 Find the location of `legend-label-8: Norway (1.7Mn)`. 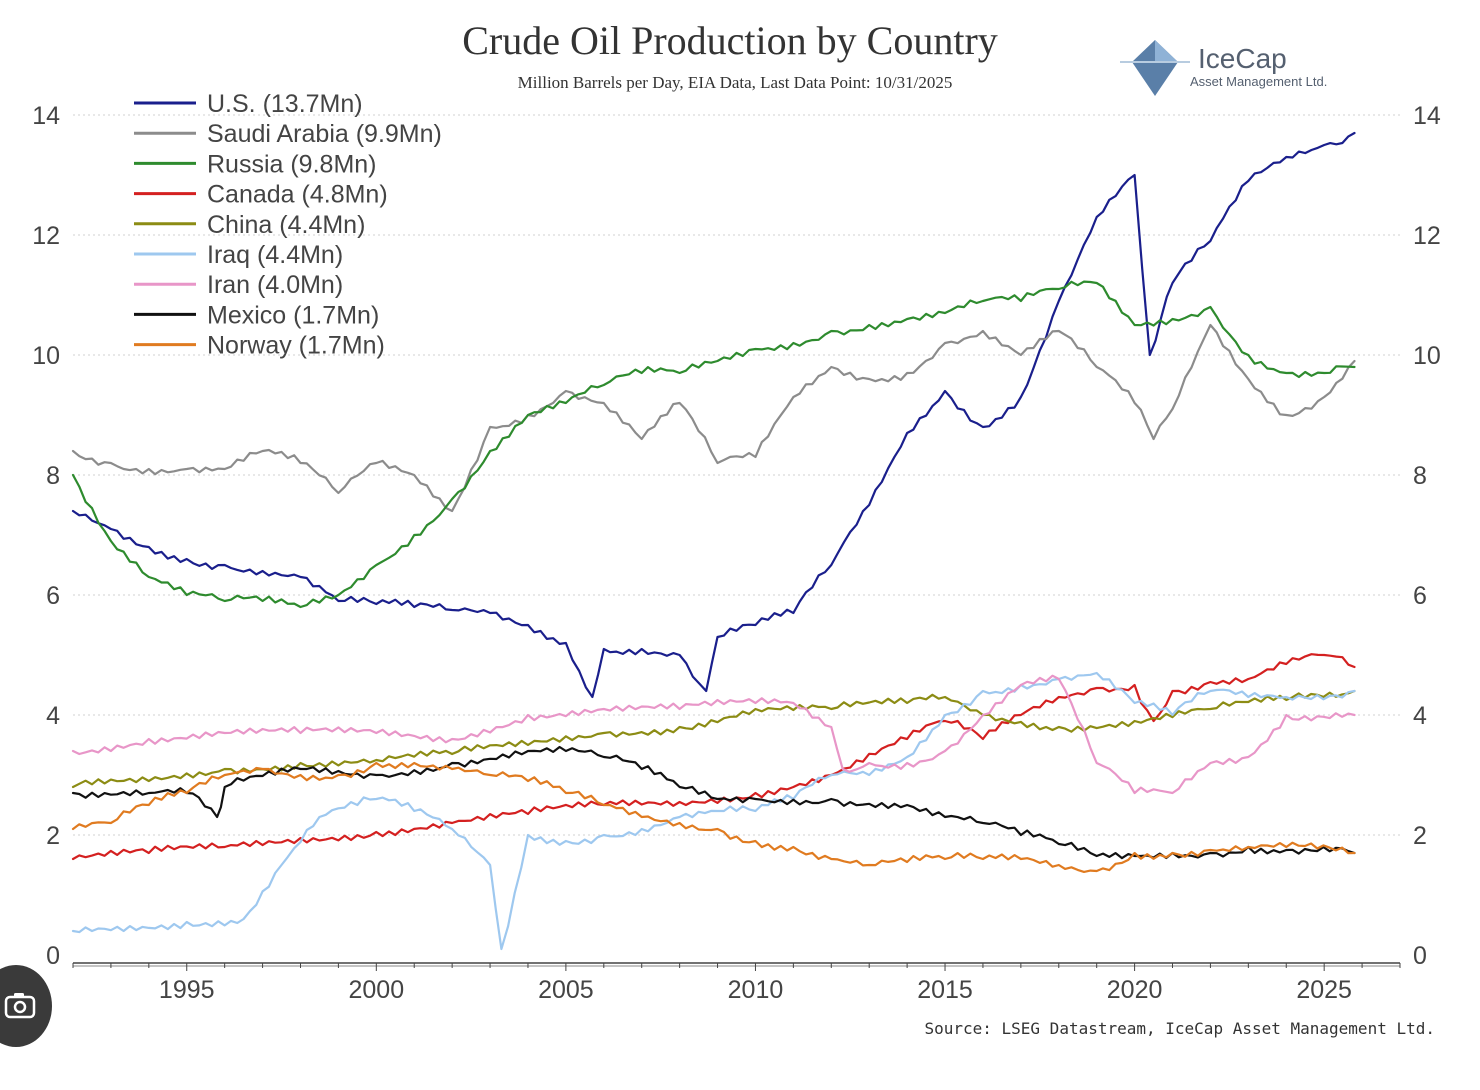

legend-label-8: Norway (1.7Mn) is located at coordinates (296, 346).